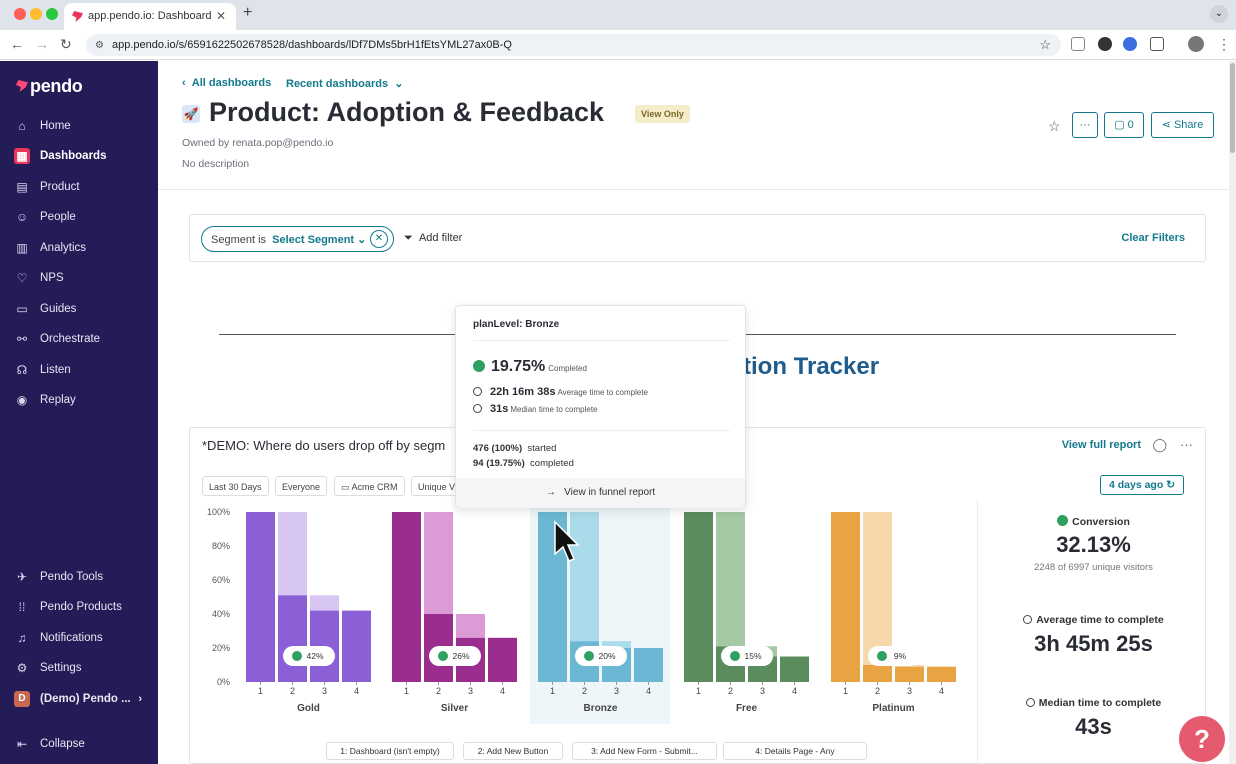 The image size is (1236, 764). Describe the element at coordinates (63, 248) in the screenshot. I see `sidebar-item-label: Analytics` at that location.